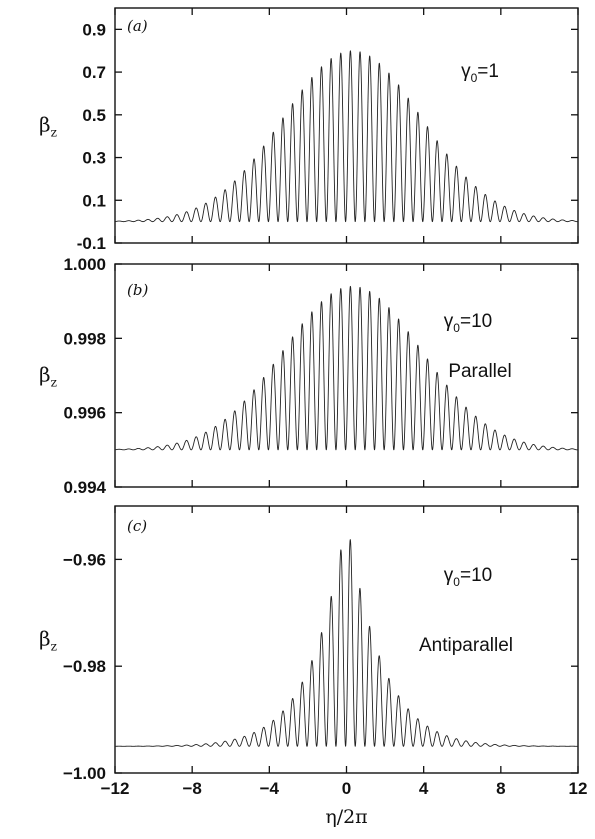 This screenshot has width=595, height=839. Describe the element at coordinates (424, 788) in the screenshot. I see `x-tick-label: 4` at that location.